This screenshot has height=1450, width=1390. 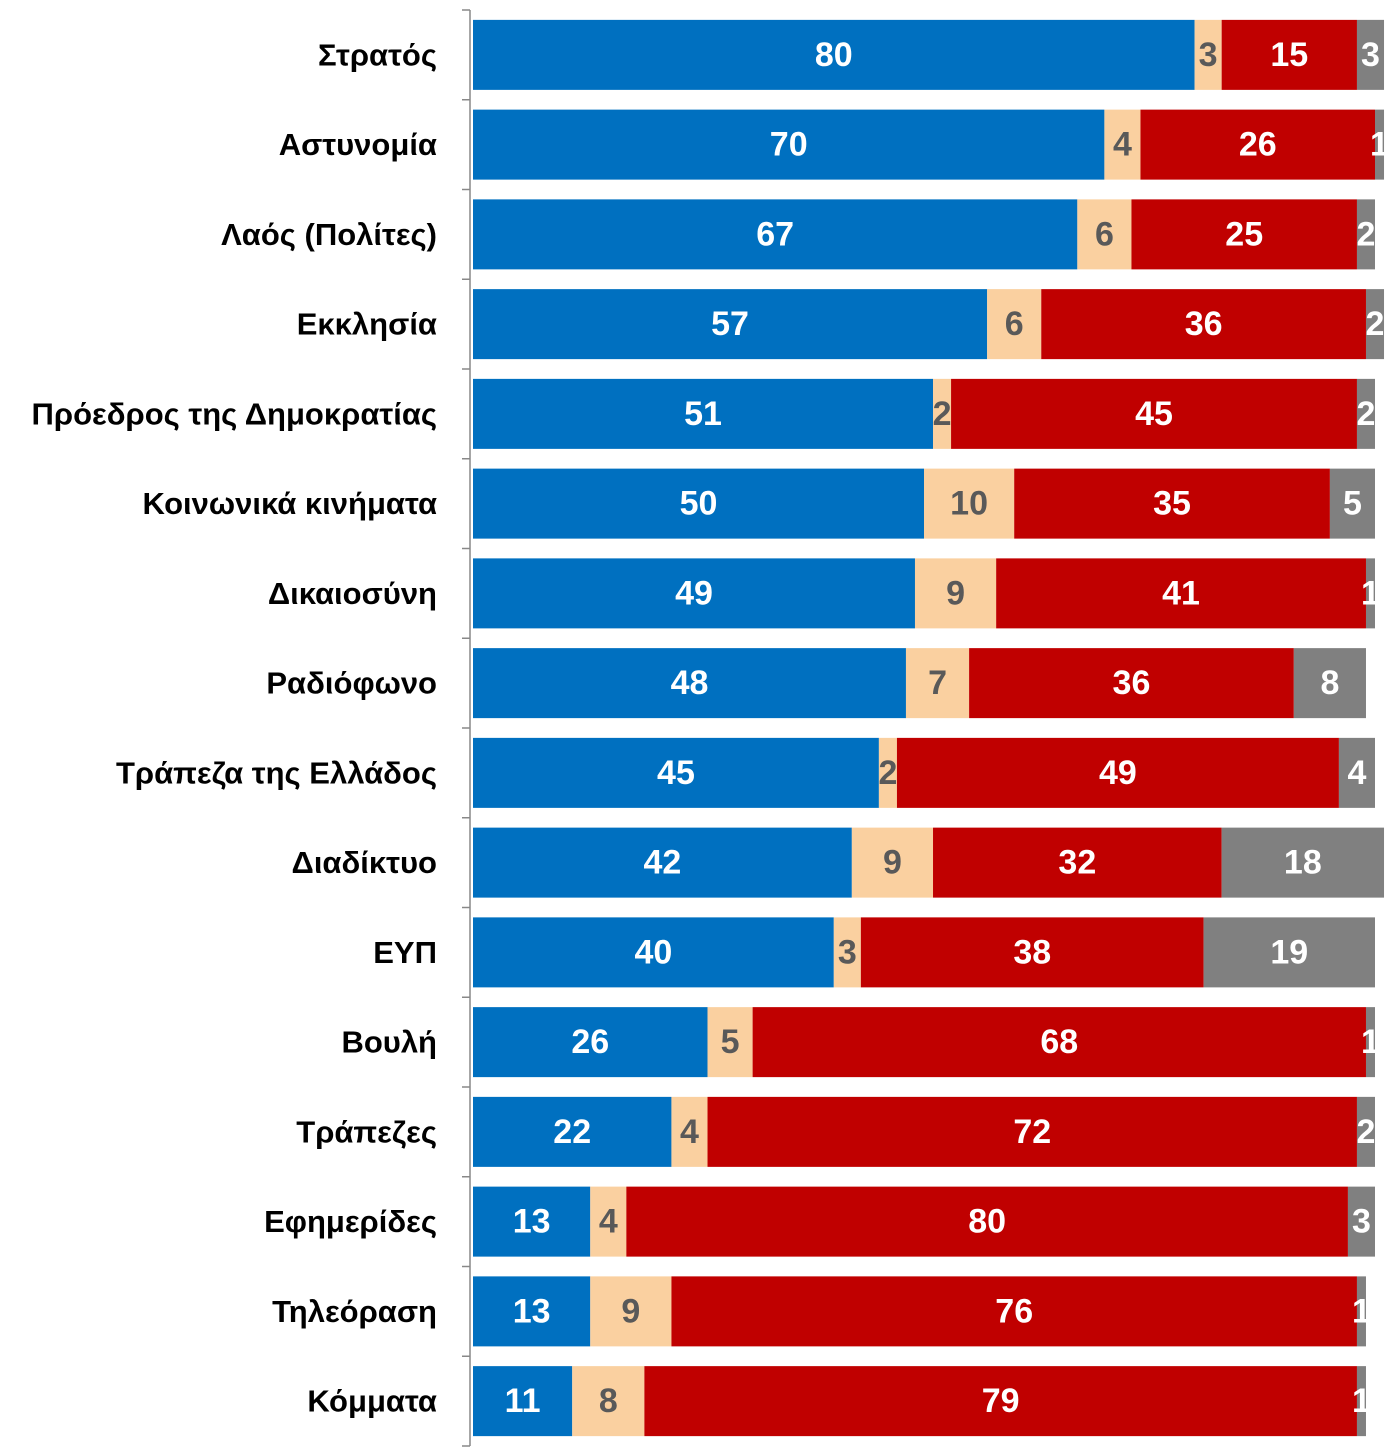 I want to click on data-label: 80, so click(x=987, y=1222).